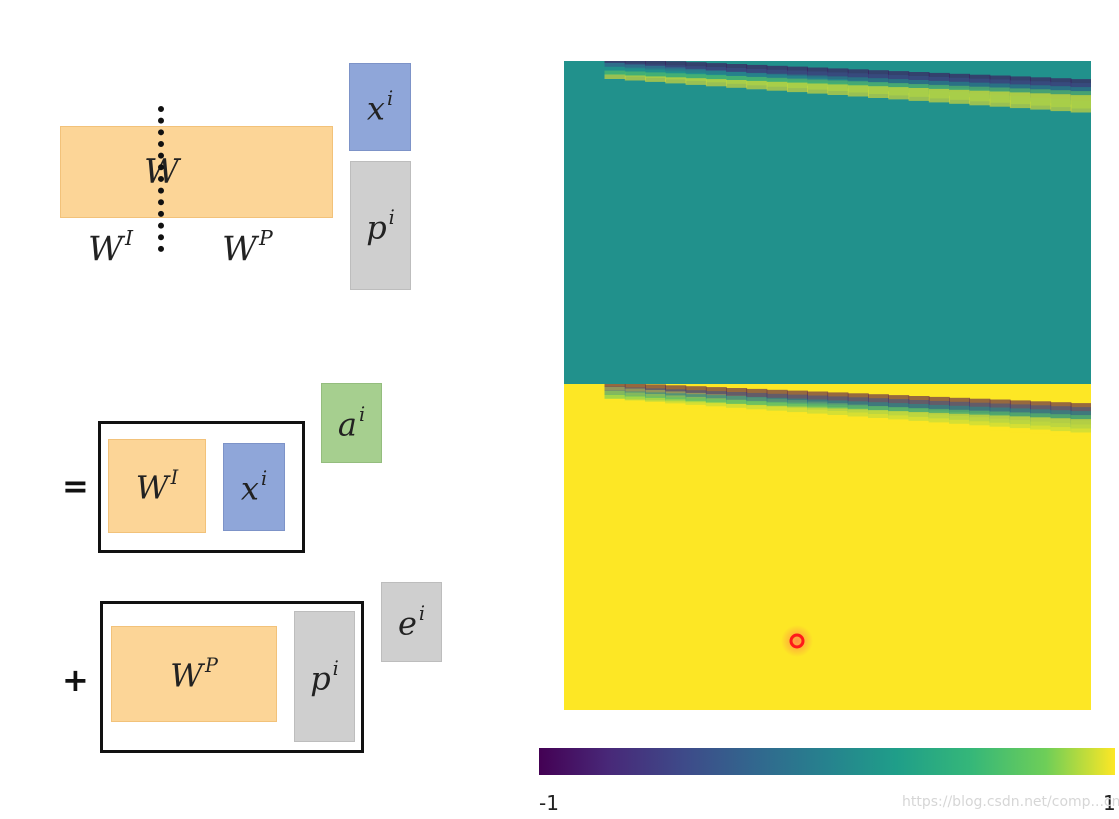  Describe the element at coordinates (75, 486) in the screenshot. I see `equals-sign: =` at that location.